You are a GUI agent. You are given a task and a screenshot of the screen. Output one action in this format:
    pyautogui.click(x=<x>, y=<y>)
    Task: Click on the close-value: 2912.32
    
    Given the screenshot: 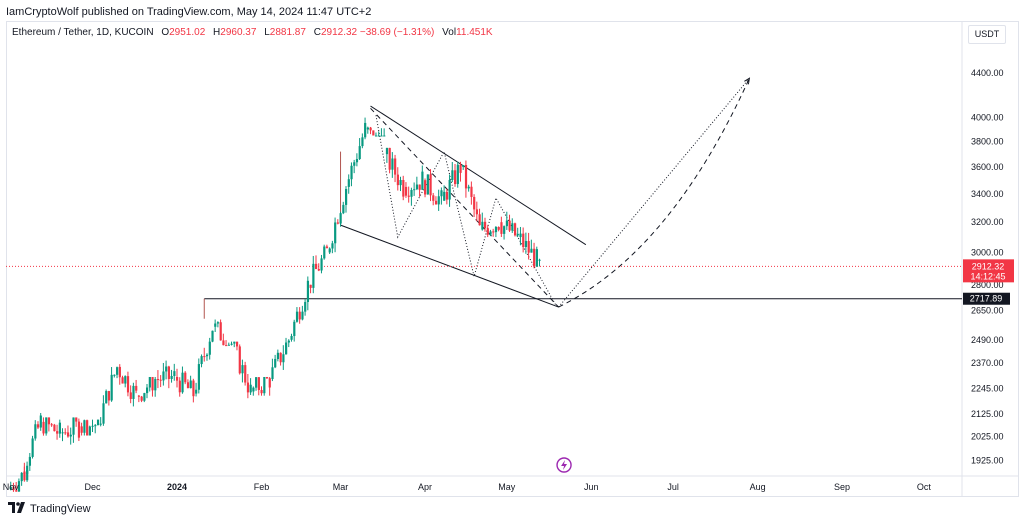 What is the action you would take?
    pyautogui.click(x=339, y=32)
    